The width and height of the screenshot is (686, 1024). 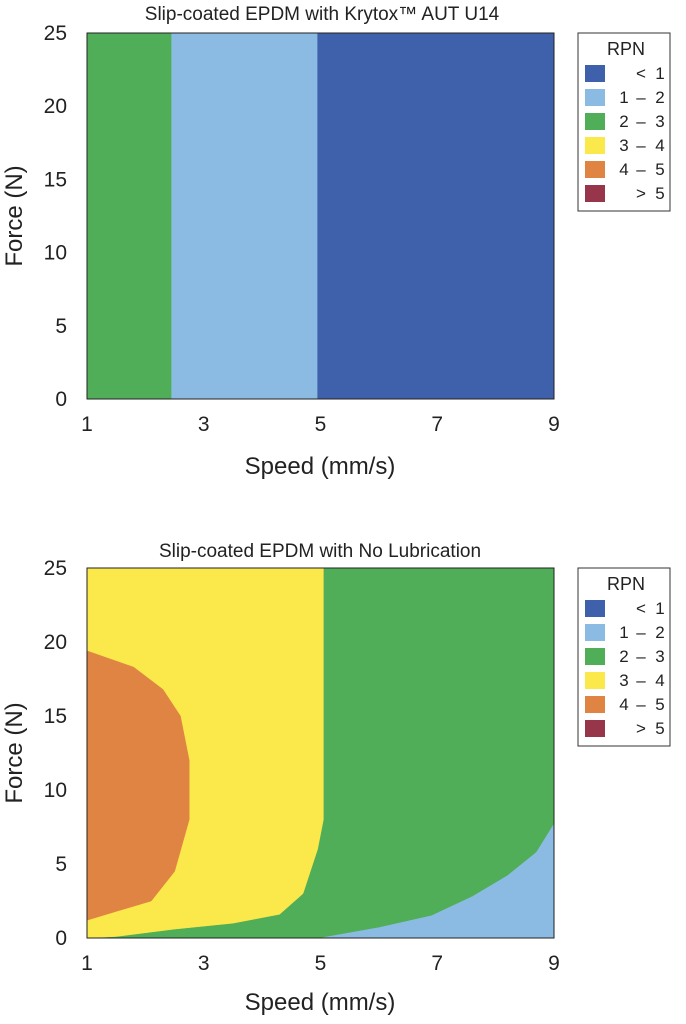 I want to click on chart-title: Slip-coated EPDM with Krytox™ AUT U14, so click(x=322, y=14).